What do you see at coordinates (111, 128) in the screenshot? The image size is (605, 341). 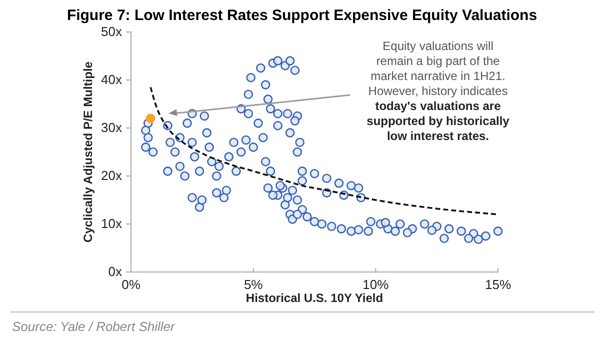 I see `y-tick-label: 30x` at bounding box center [111, 128].